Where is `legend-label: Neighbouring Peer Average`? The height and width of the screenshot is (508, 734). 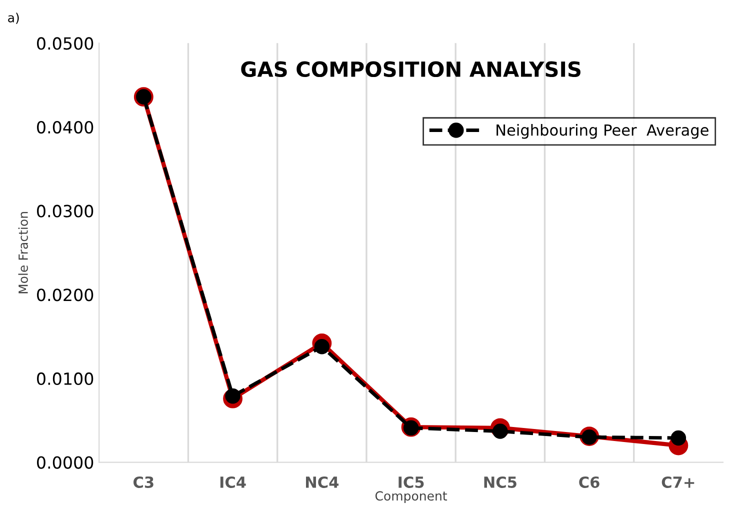 legend-label: Neighbouring Peer Average is located at coordinates (602, 131).